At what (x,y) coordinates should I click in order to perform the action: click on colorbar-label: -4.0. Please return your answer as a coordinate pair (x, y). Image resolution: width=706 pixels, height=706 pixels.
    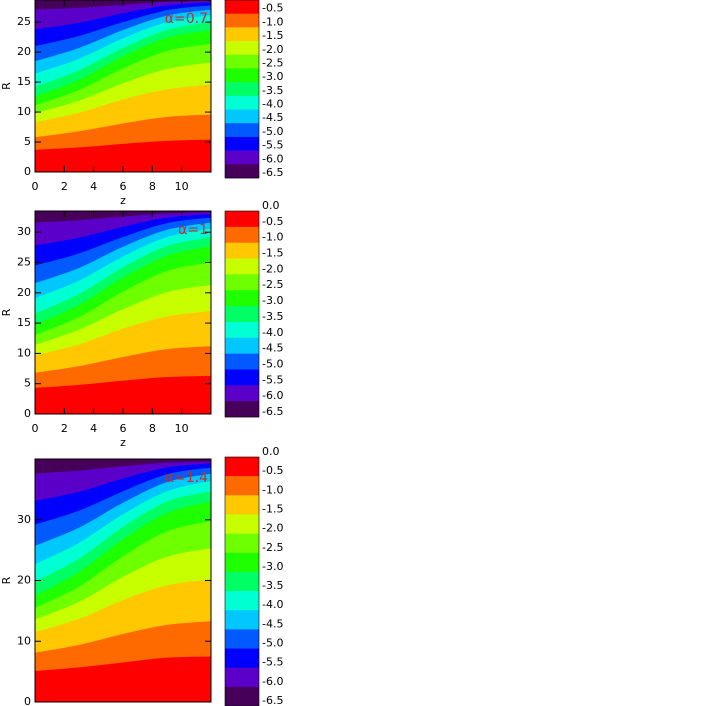
    Looking at the image, I should click on (272, 332).